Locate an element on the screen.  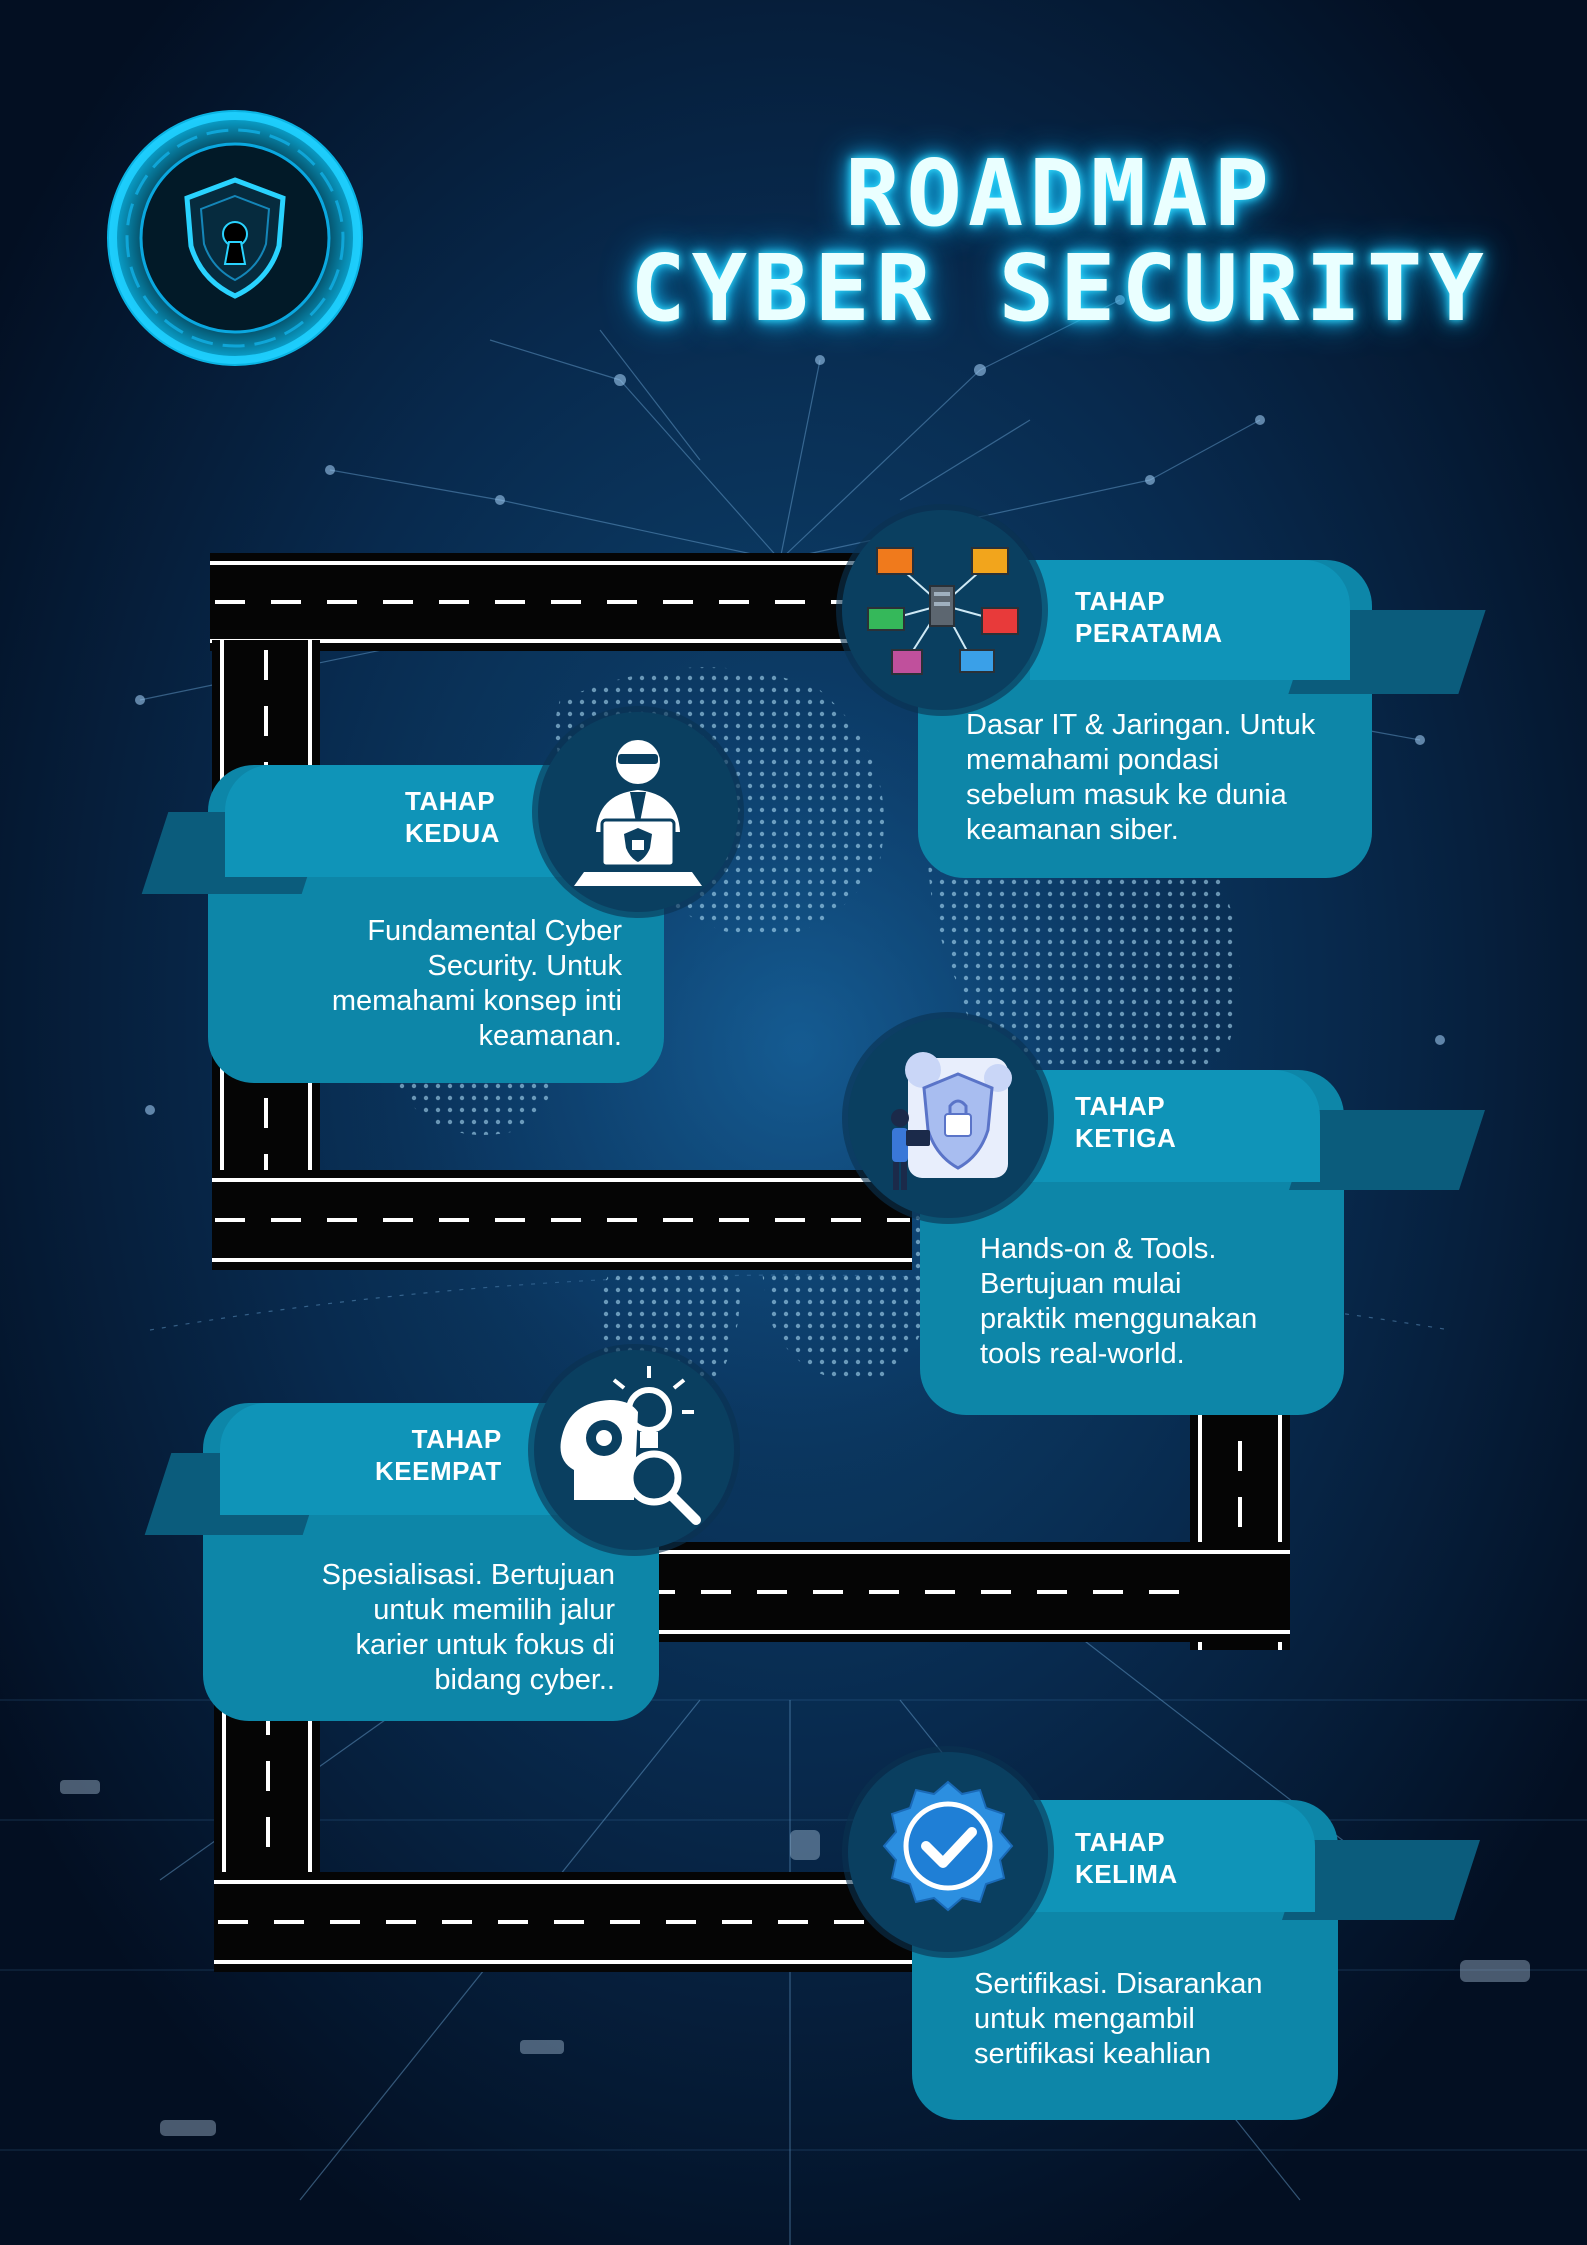
stage-2-icon-circle is located at coordinates (638, 812).